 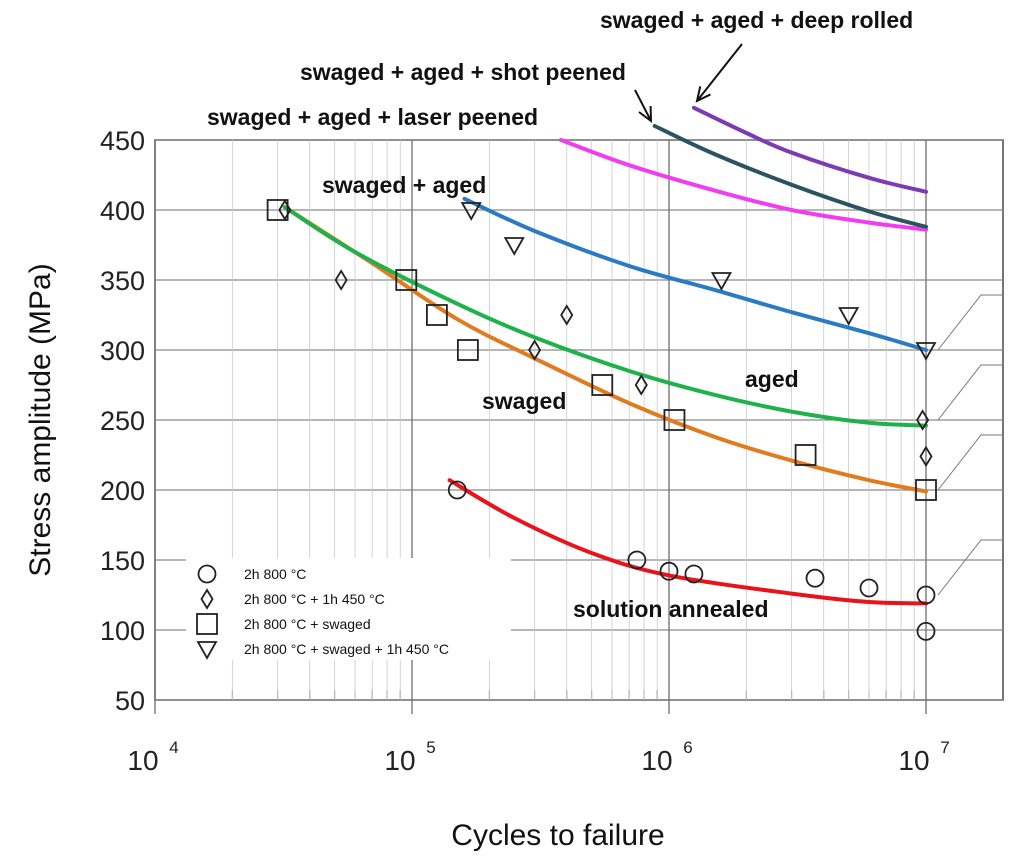 I want to click on curve-label-swaged: swaged, so click(x=524, y=401).